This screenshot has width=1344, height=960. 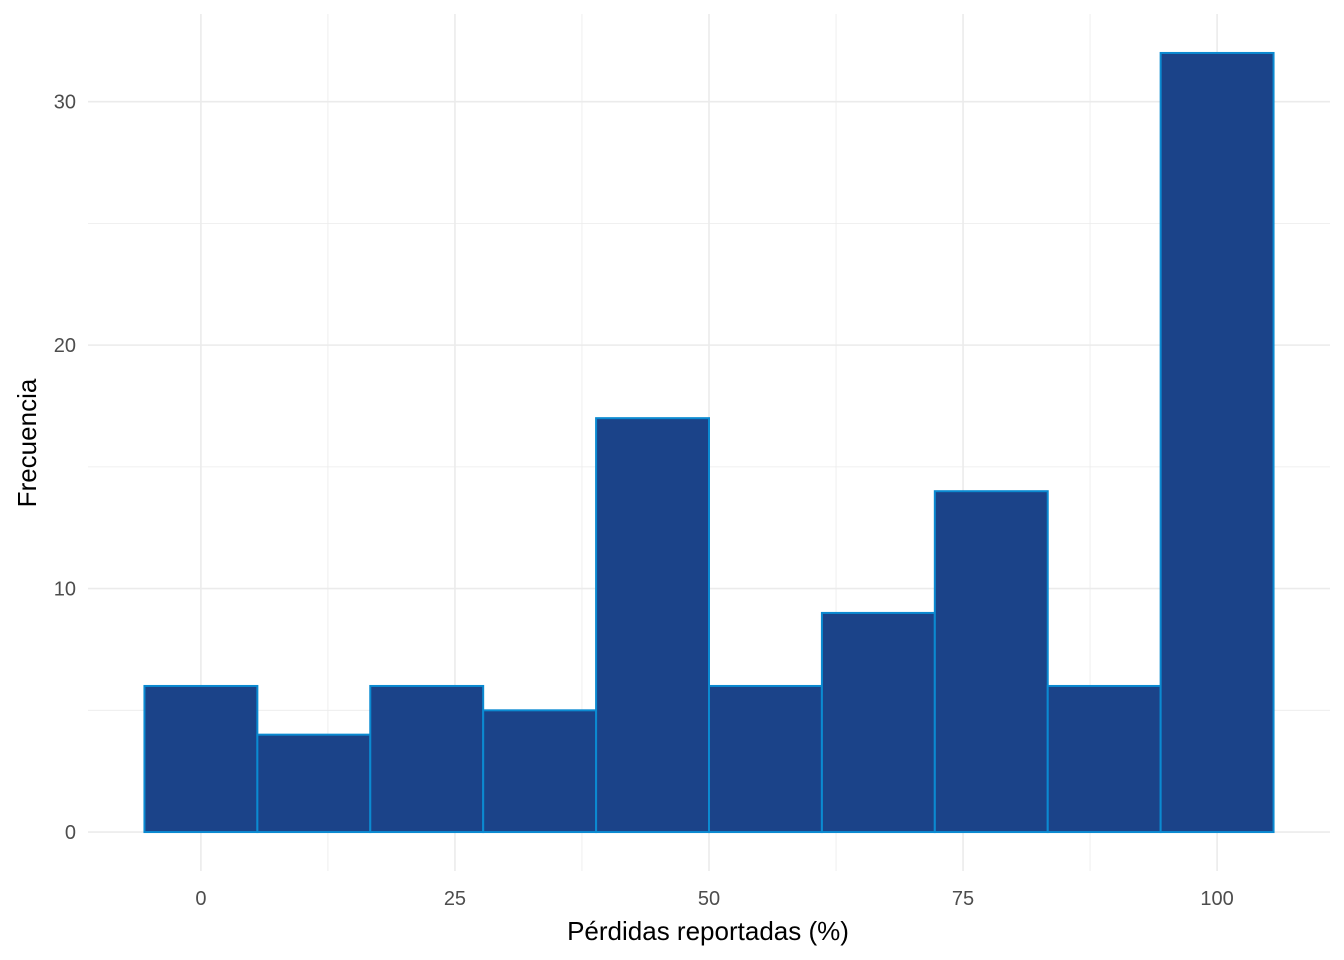 I want to click on x-tick-label: 50, so click(x=709, y=899).